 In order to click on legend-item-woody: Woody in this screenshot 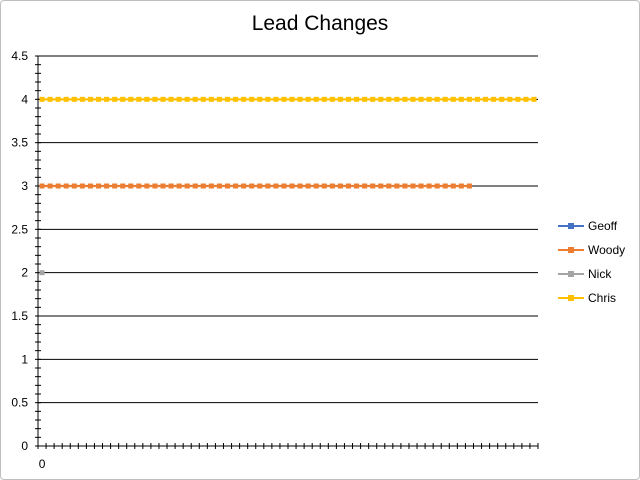, I will do `click(591, 250)`.